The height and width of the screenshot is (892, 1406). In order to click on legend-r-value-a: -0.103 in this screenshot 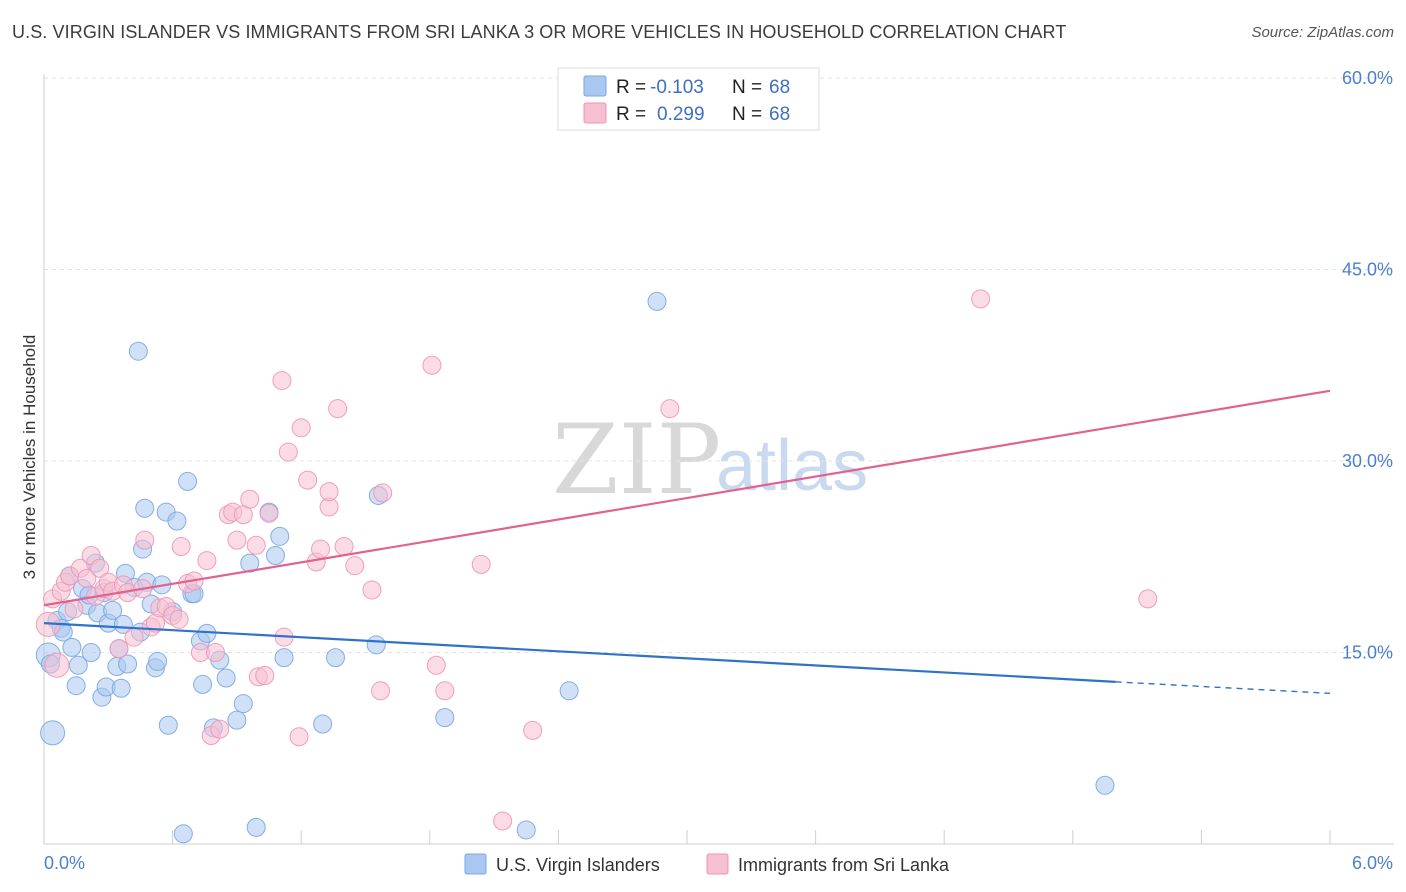, I will do `click(677, 87)`.